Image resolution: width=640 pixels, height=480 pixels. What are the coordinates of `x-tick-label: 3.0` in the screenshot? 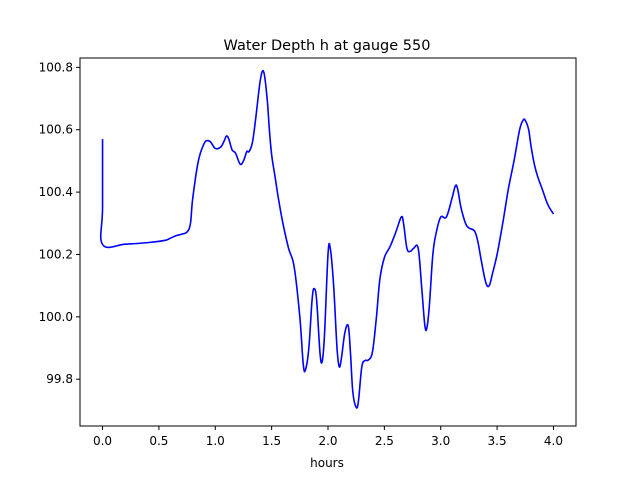 It's located at (440, 441).